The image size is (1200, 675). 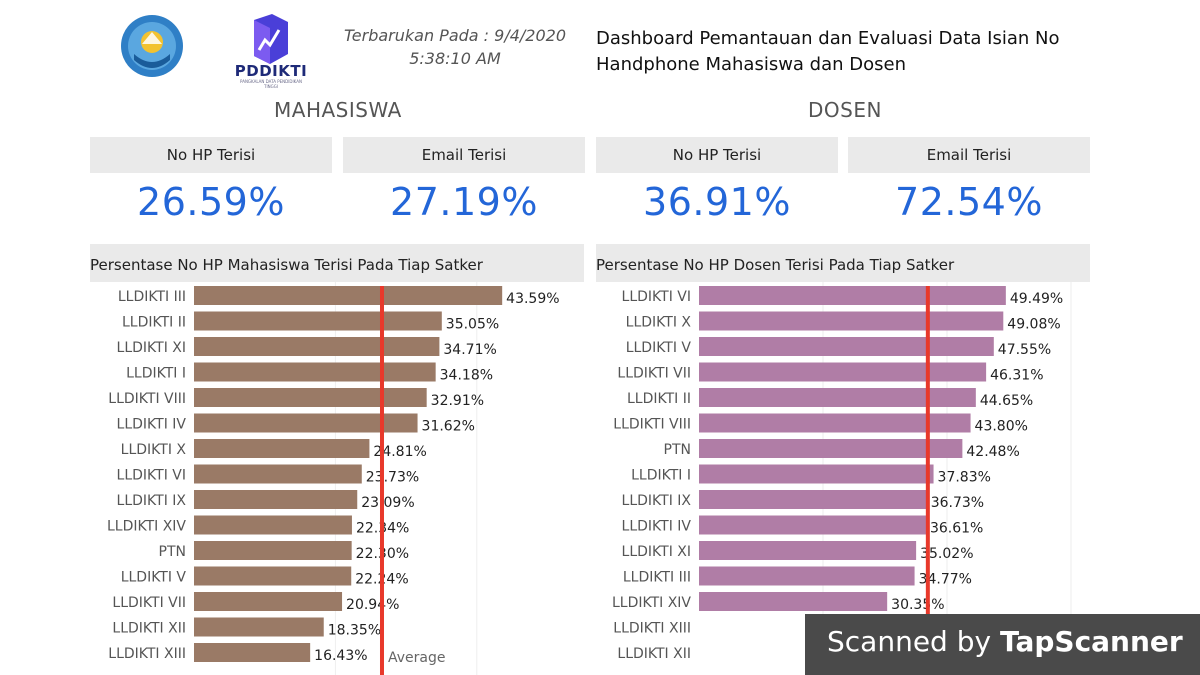 What do you see at coordinates (532, 299) in the screenshot?
I see `data-label: 43.59%` at bounding box center [532, 299].